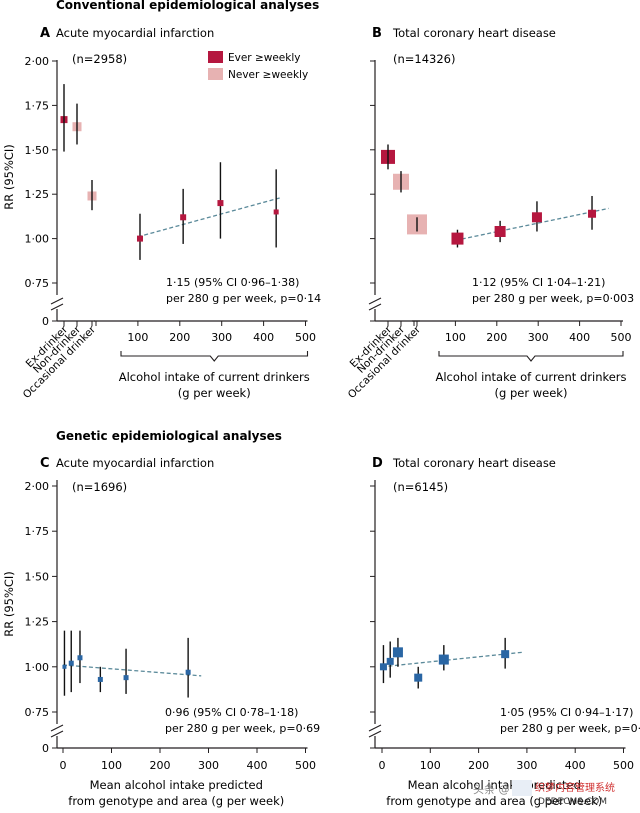 The image size is (640, 813). I want to click on panel-letter: D, so click(377, 463).